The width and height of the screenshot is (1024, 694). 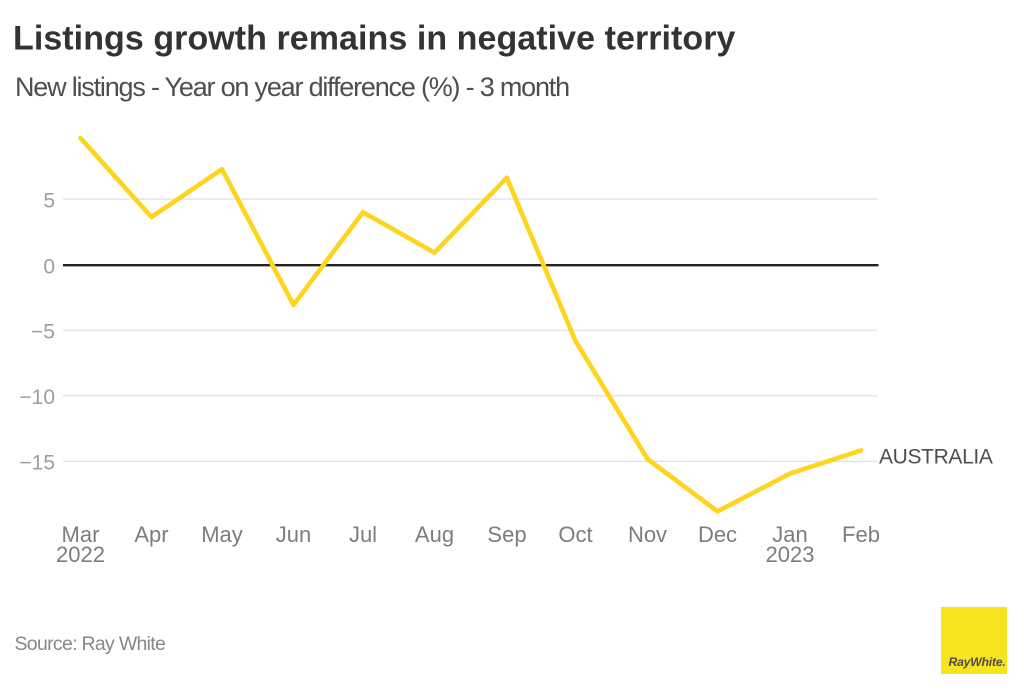 What do you see at coordinates (790, 554) in the screenshot?
I see `svg-text: 2023` at bounding box center [790, 554].